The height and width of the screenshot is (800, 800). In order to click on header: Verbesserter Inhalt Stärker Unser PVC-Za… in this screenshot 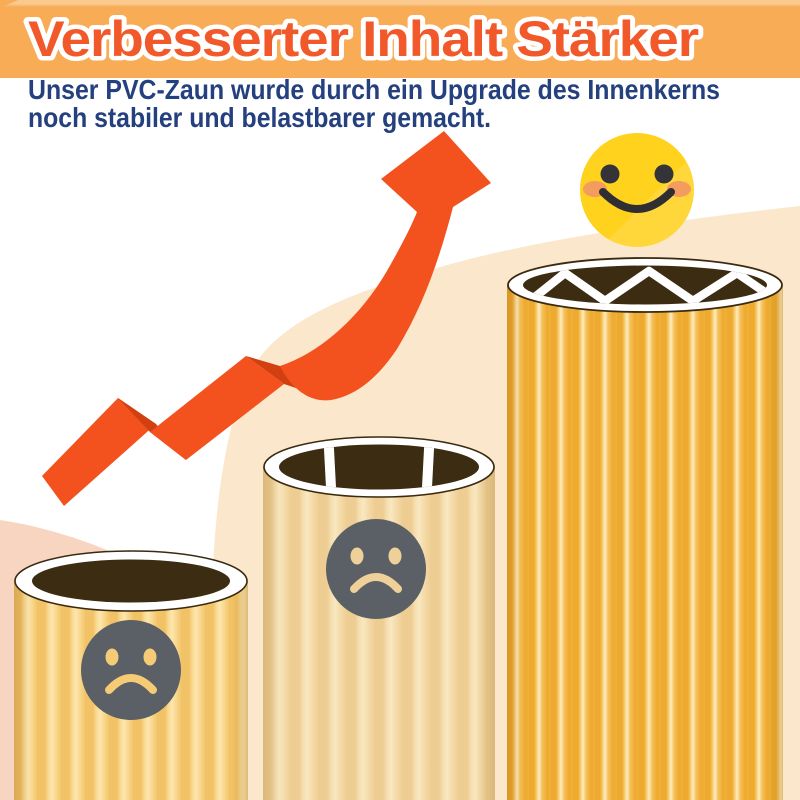, I will do `click(372, 70)`.